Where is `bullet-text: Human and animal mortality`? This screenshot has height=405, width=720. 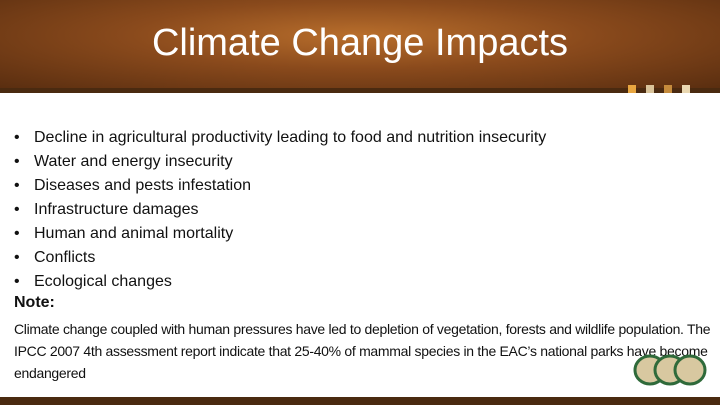 bullet-text: Human and animal mortality is located at coordinates (134, 233).